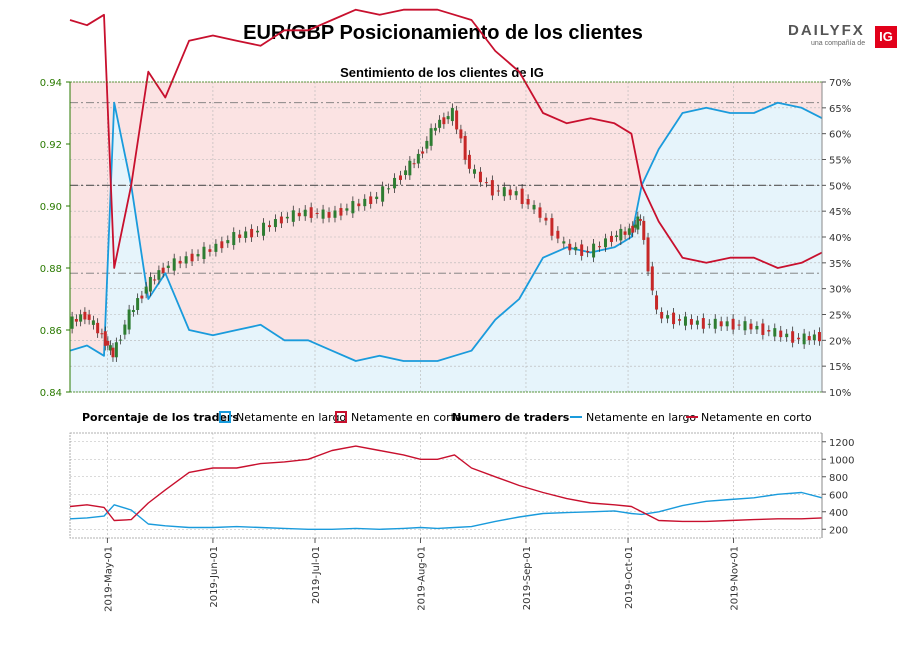 Image resolution: width=900 pixels, height=650 pixels. Describe the element at coordinates (840, 264) in the screenshot. I see `right-tick-label: 35%` at that location.